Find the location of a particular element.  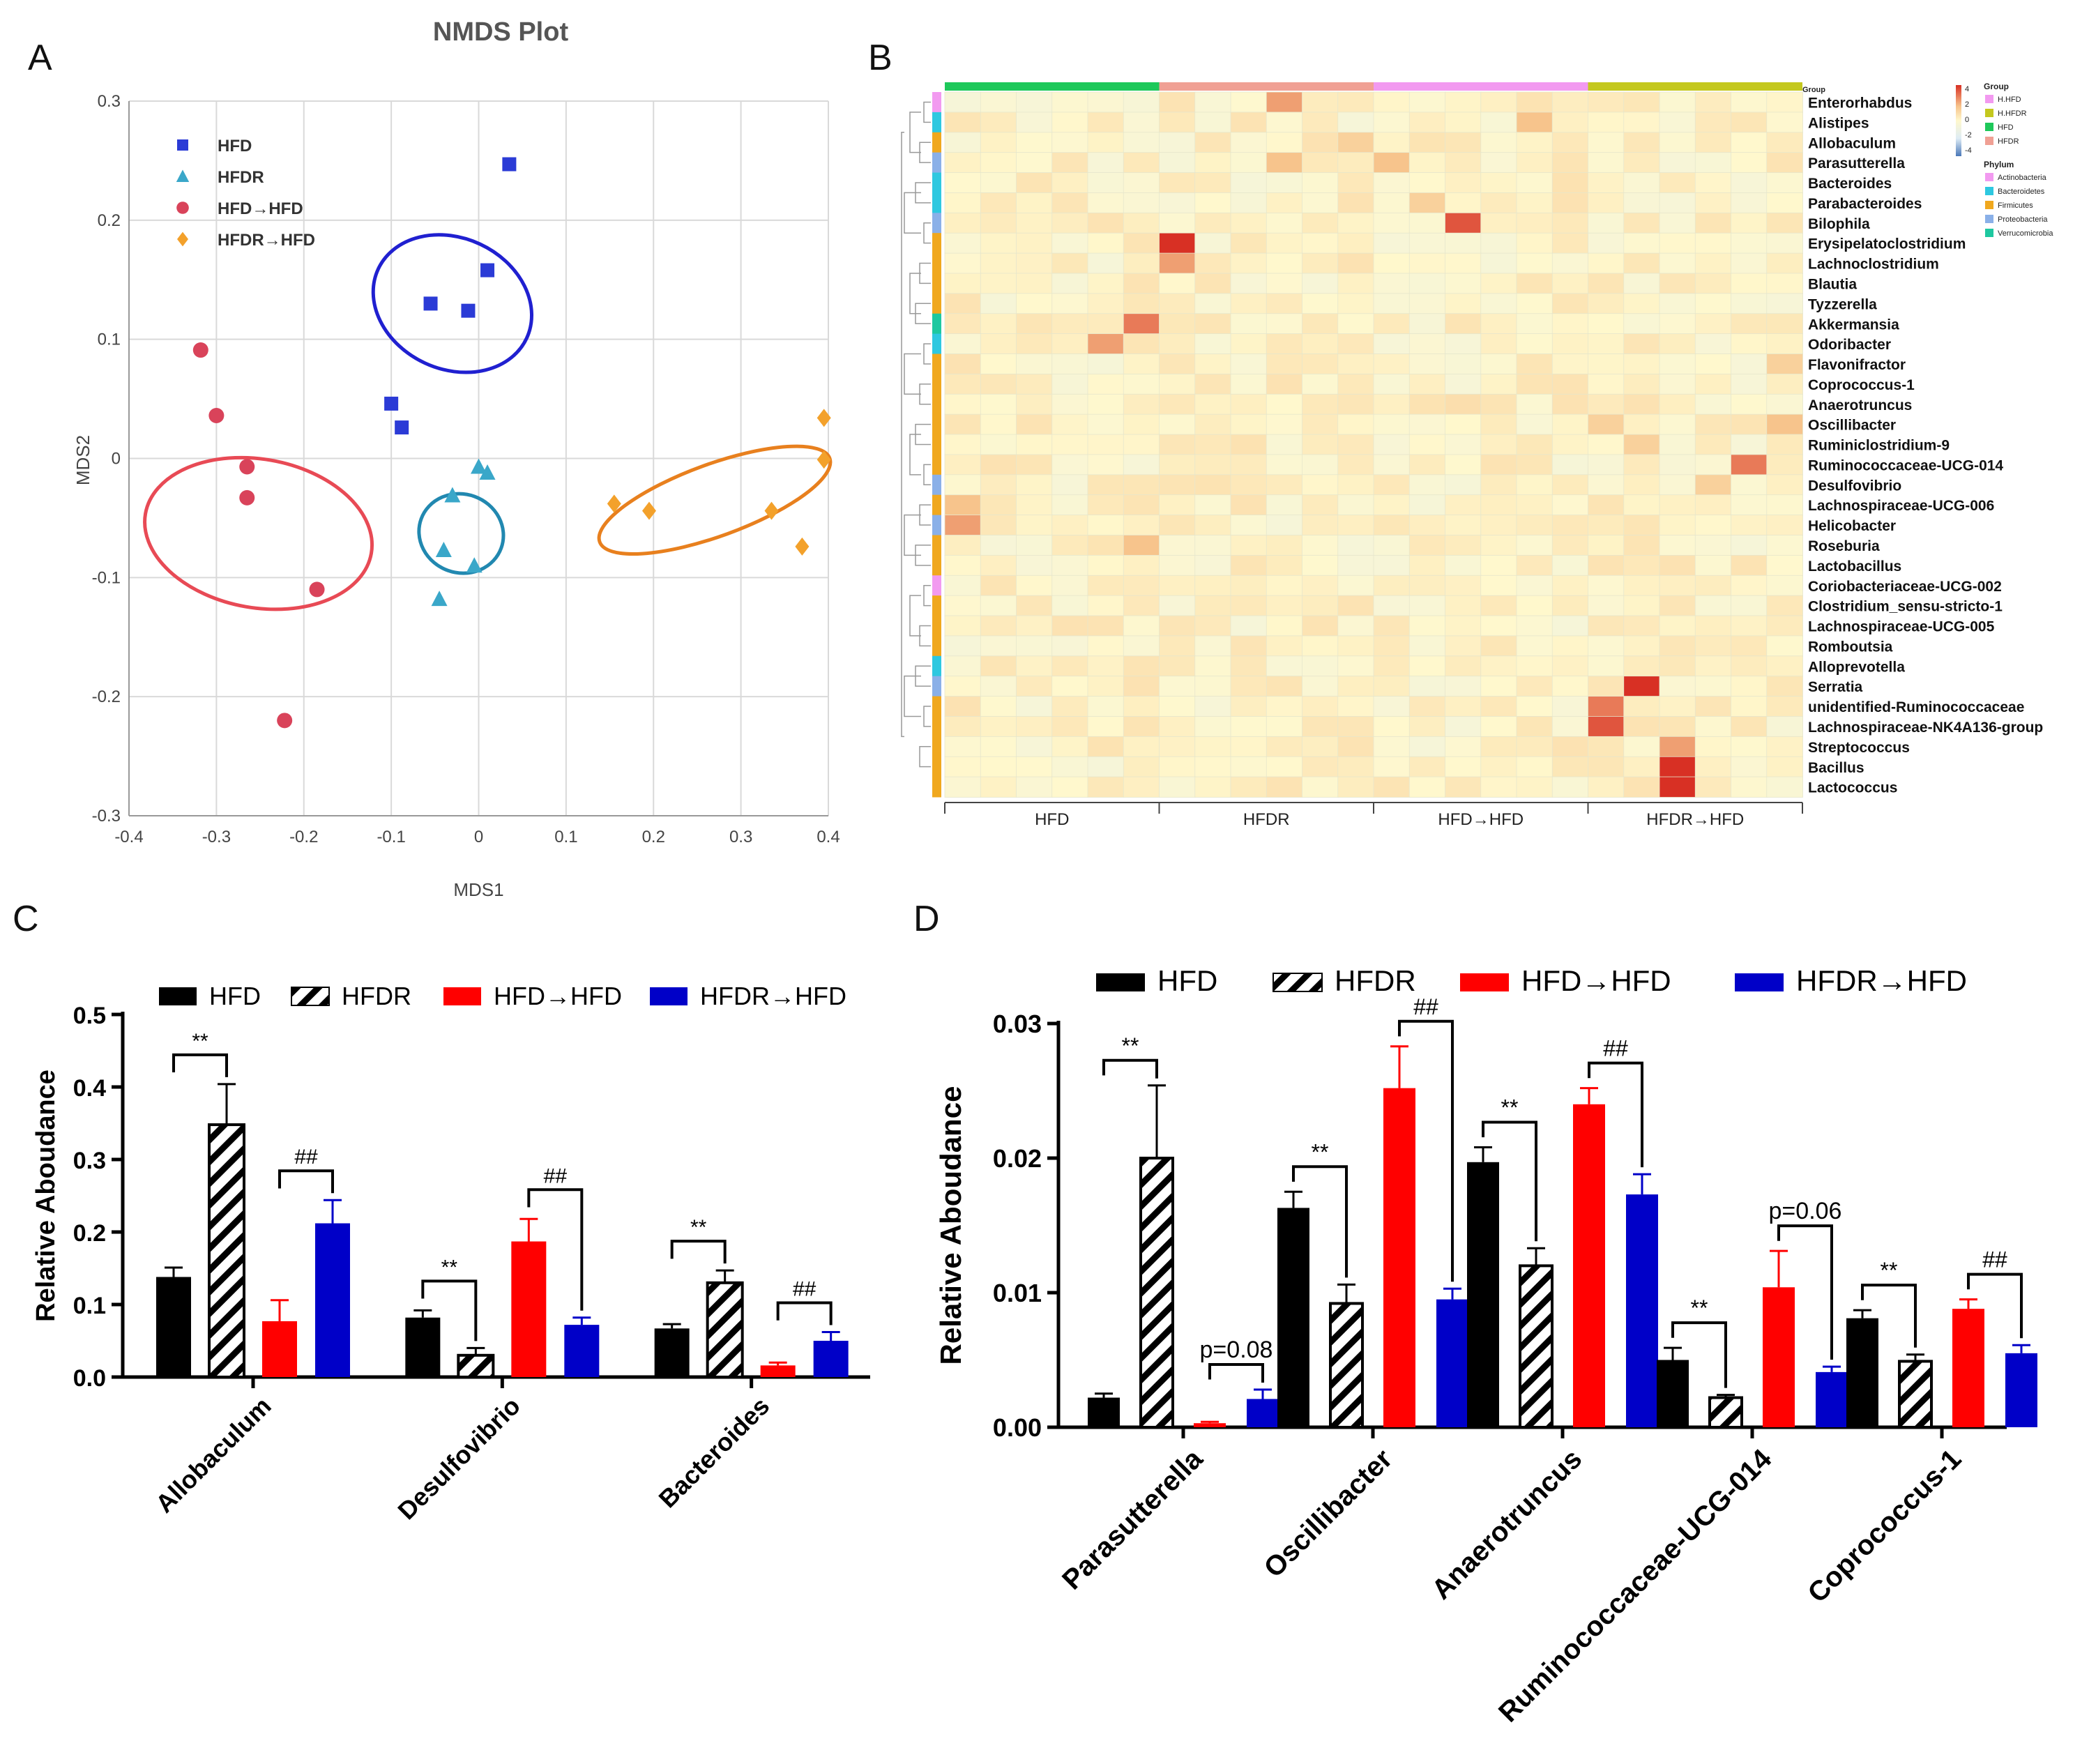

group-color-bar is located at coordinates (1481, 86).